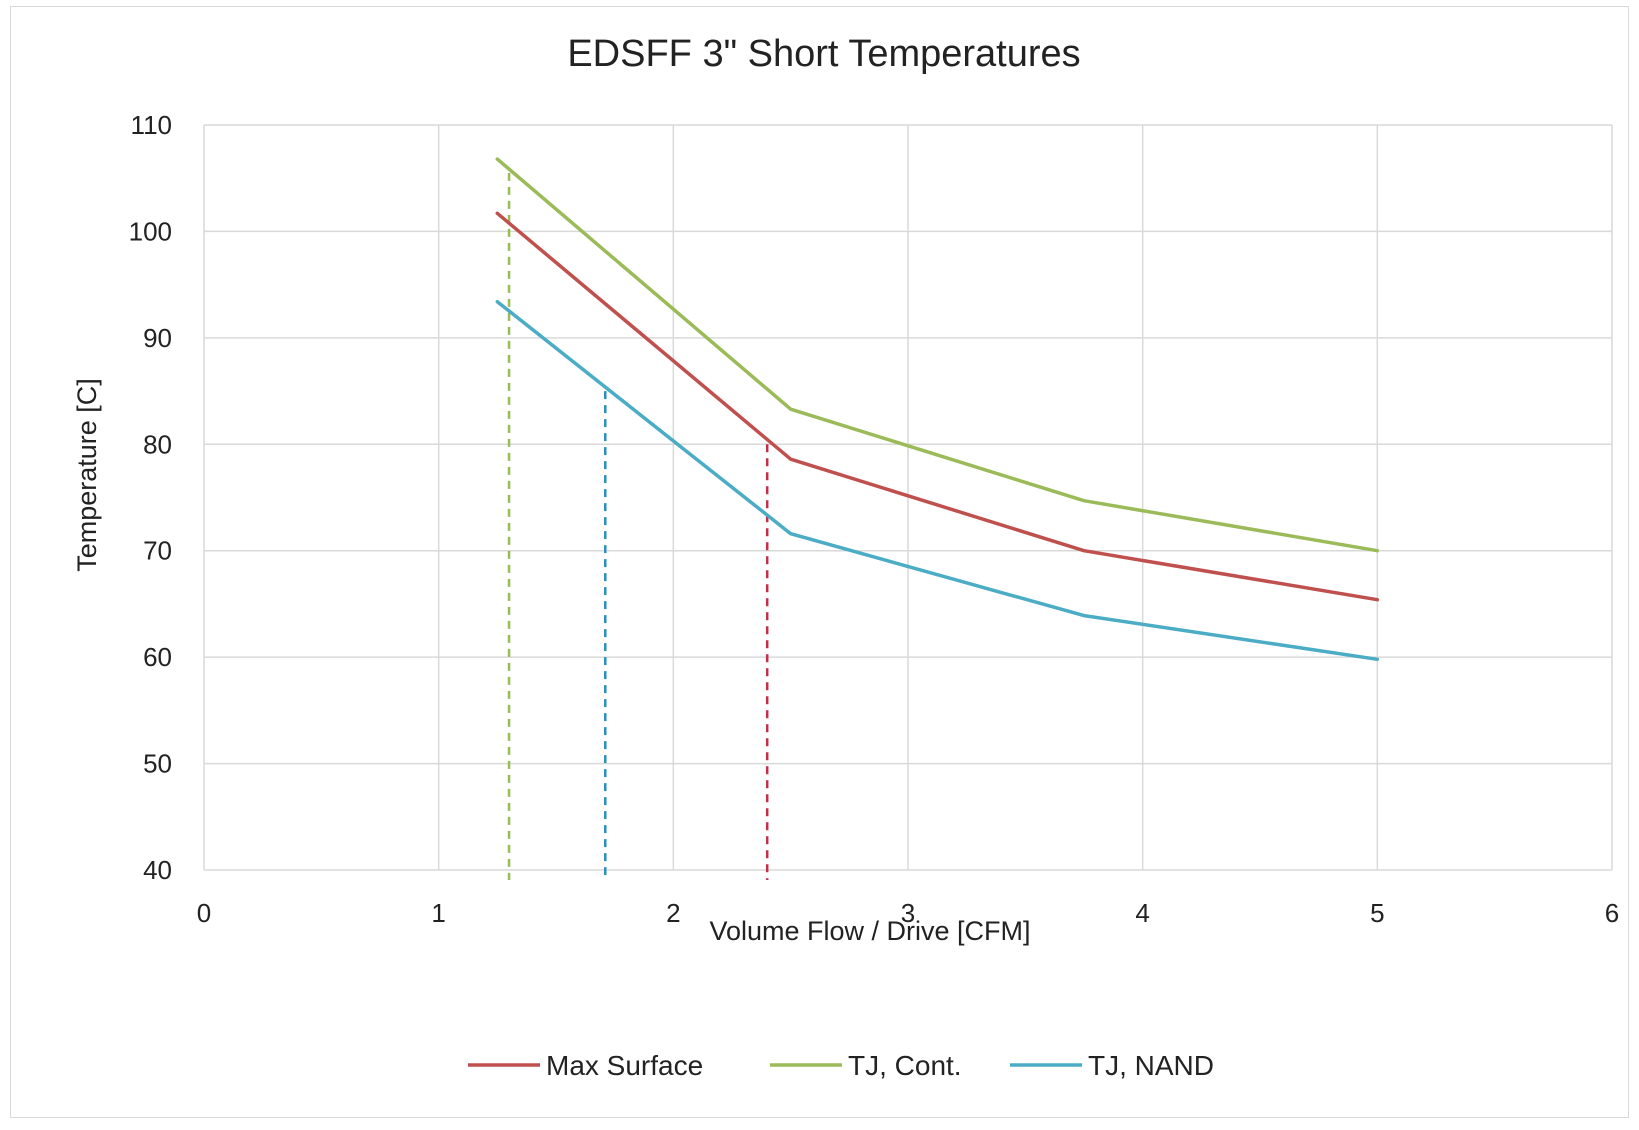 This screenshot has height=1130, width=1639. I want to click on legend-item: Max Surface, so click(585, 1065).